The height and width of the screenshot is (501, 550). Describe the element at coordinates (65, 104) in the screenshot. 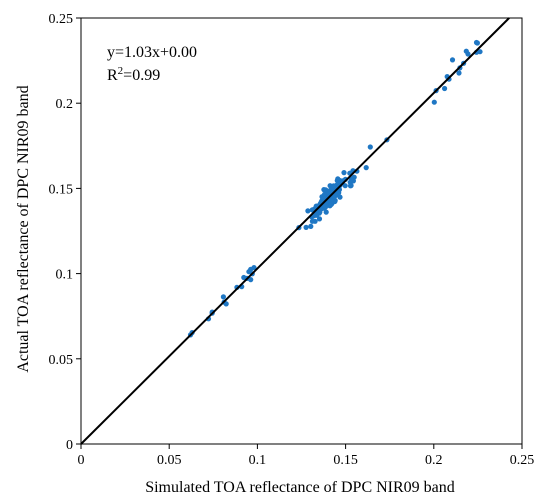

I see `y-tick-label: 0.2` at that location.